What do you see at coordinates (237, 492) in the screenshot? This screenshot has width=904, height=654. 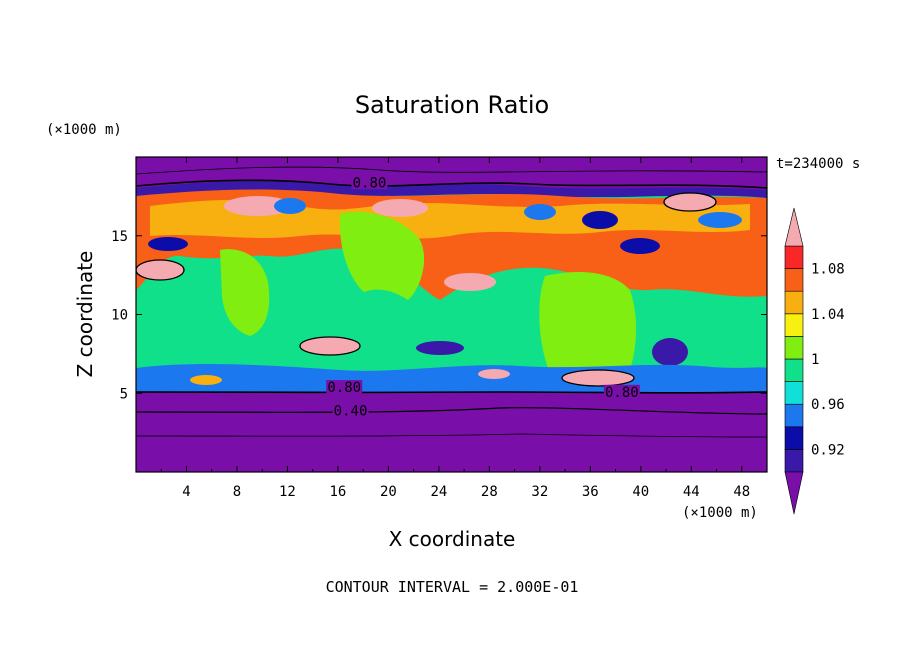 I see `x-tick-label: 8` at bounding box center [237, 492].